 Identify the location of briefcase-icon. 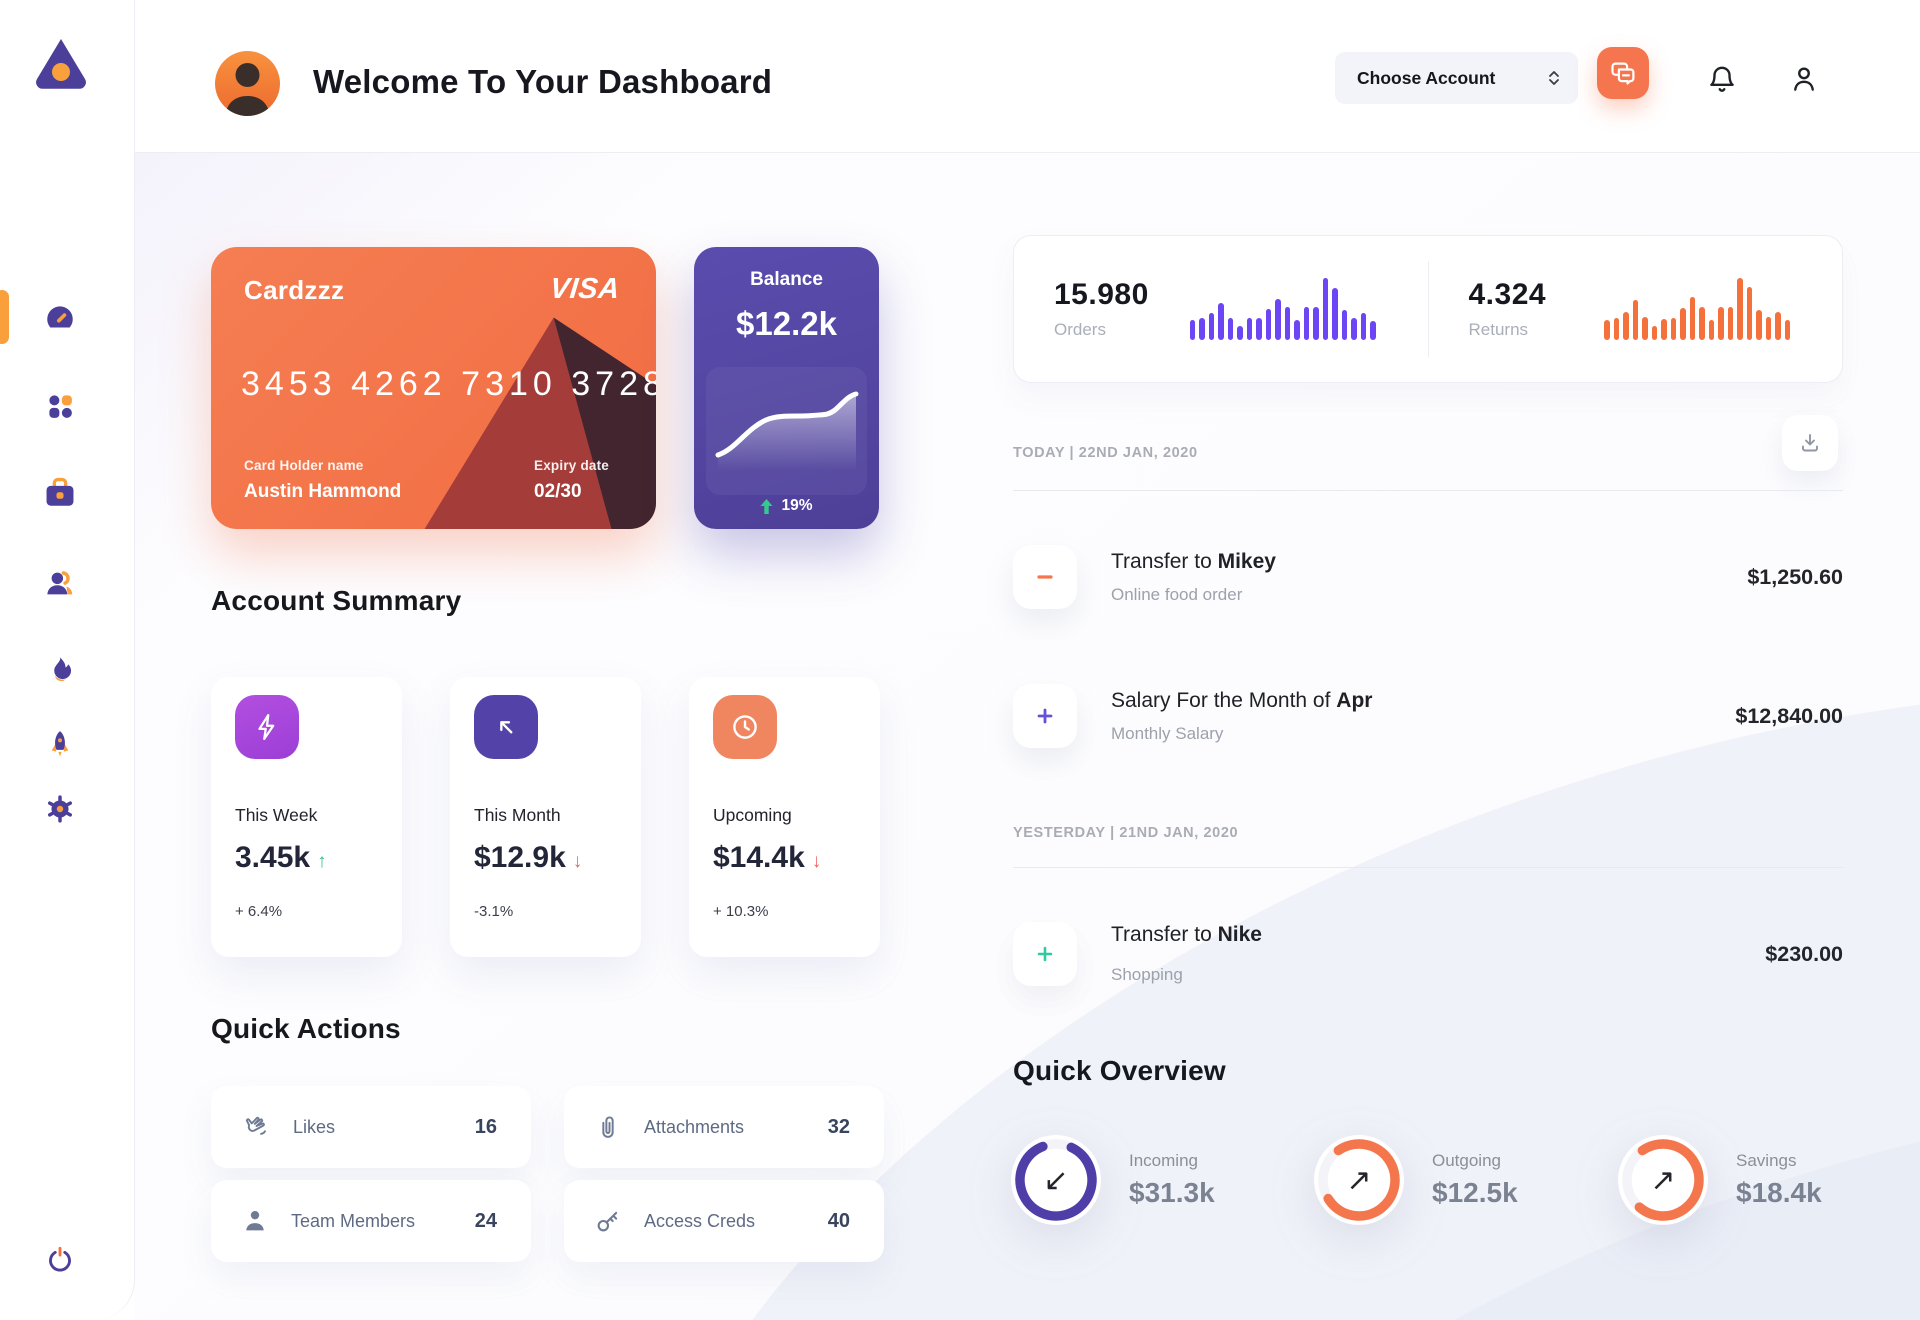
(60, 491).